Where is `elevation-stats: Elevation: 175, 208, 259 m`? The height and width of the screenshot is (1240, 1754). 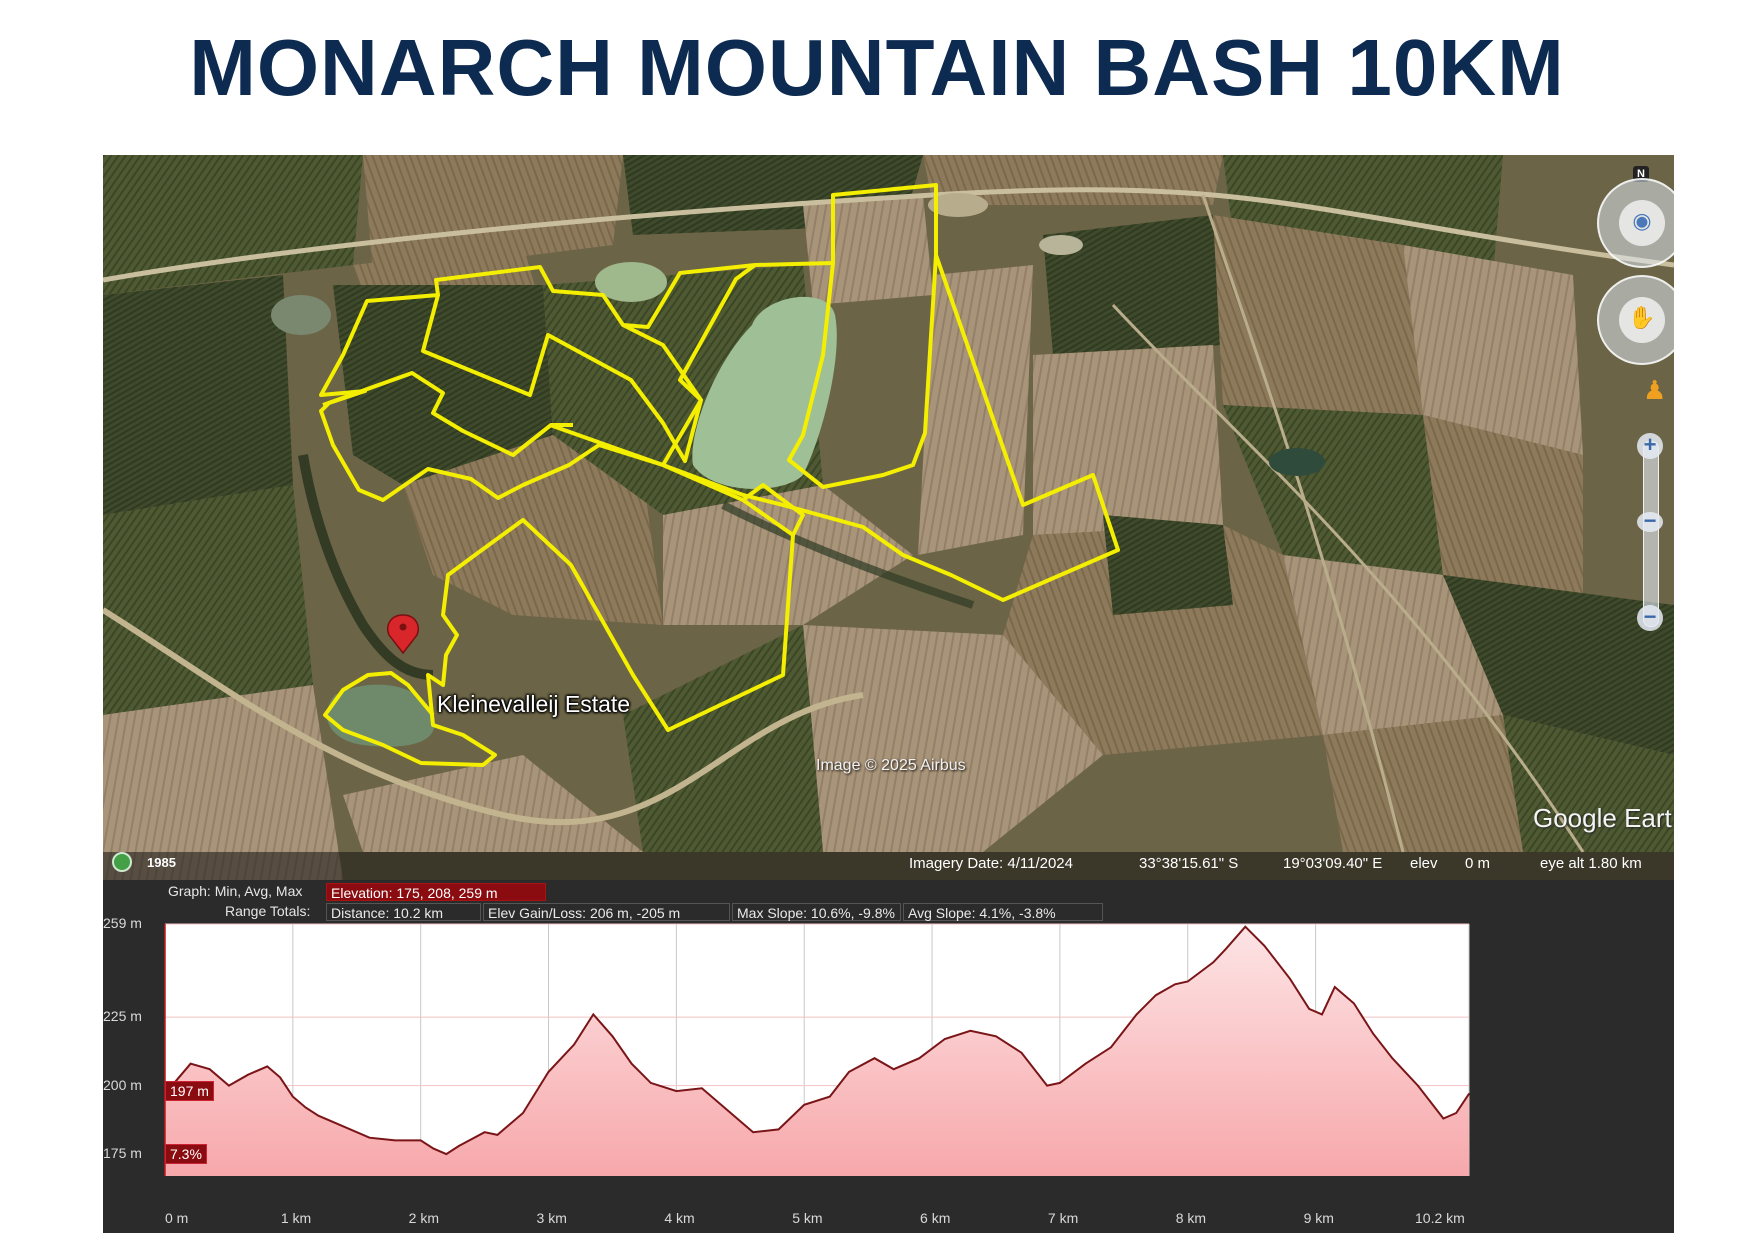
elevation-stats: Elevation: 175, 208, 259 m is located at coordinates (436, 892).